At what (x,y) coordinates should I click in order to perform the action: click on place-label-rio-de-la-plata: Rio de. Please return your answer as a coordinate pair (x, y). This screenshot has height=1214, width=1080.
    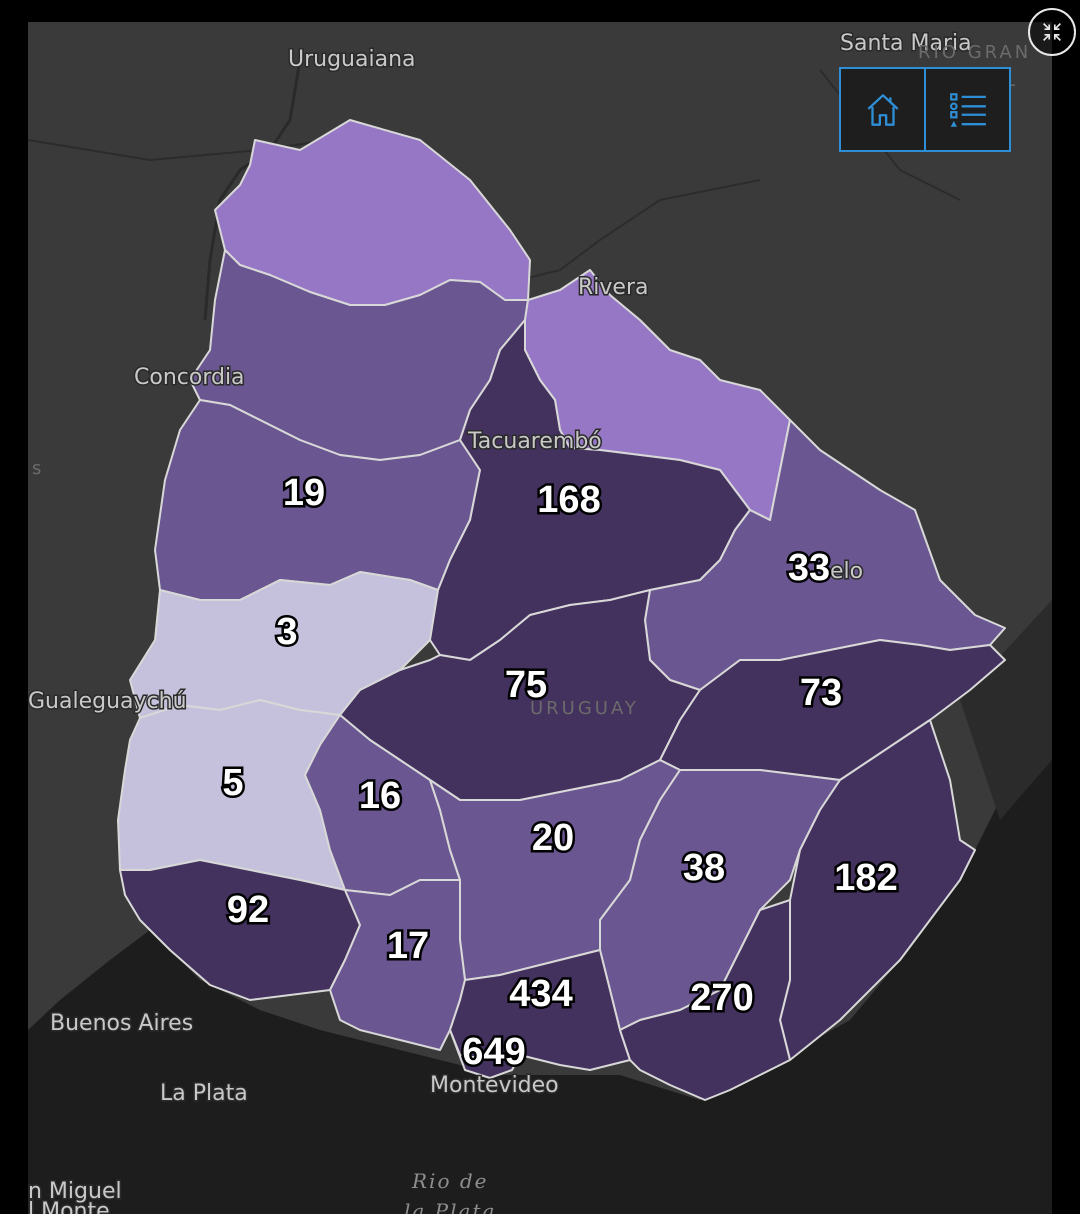
    Looking at the image, I should click on (450, 1181).